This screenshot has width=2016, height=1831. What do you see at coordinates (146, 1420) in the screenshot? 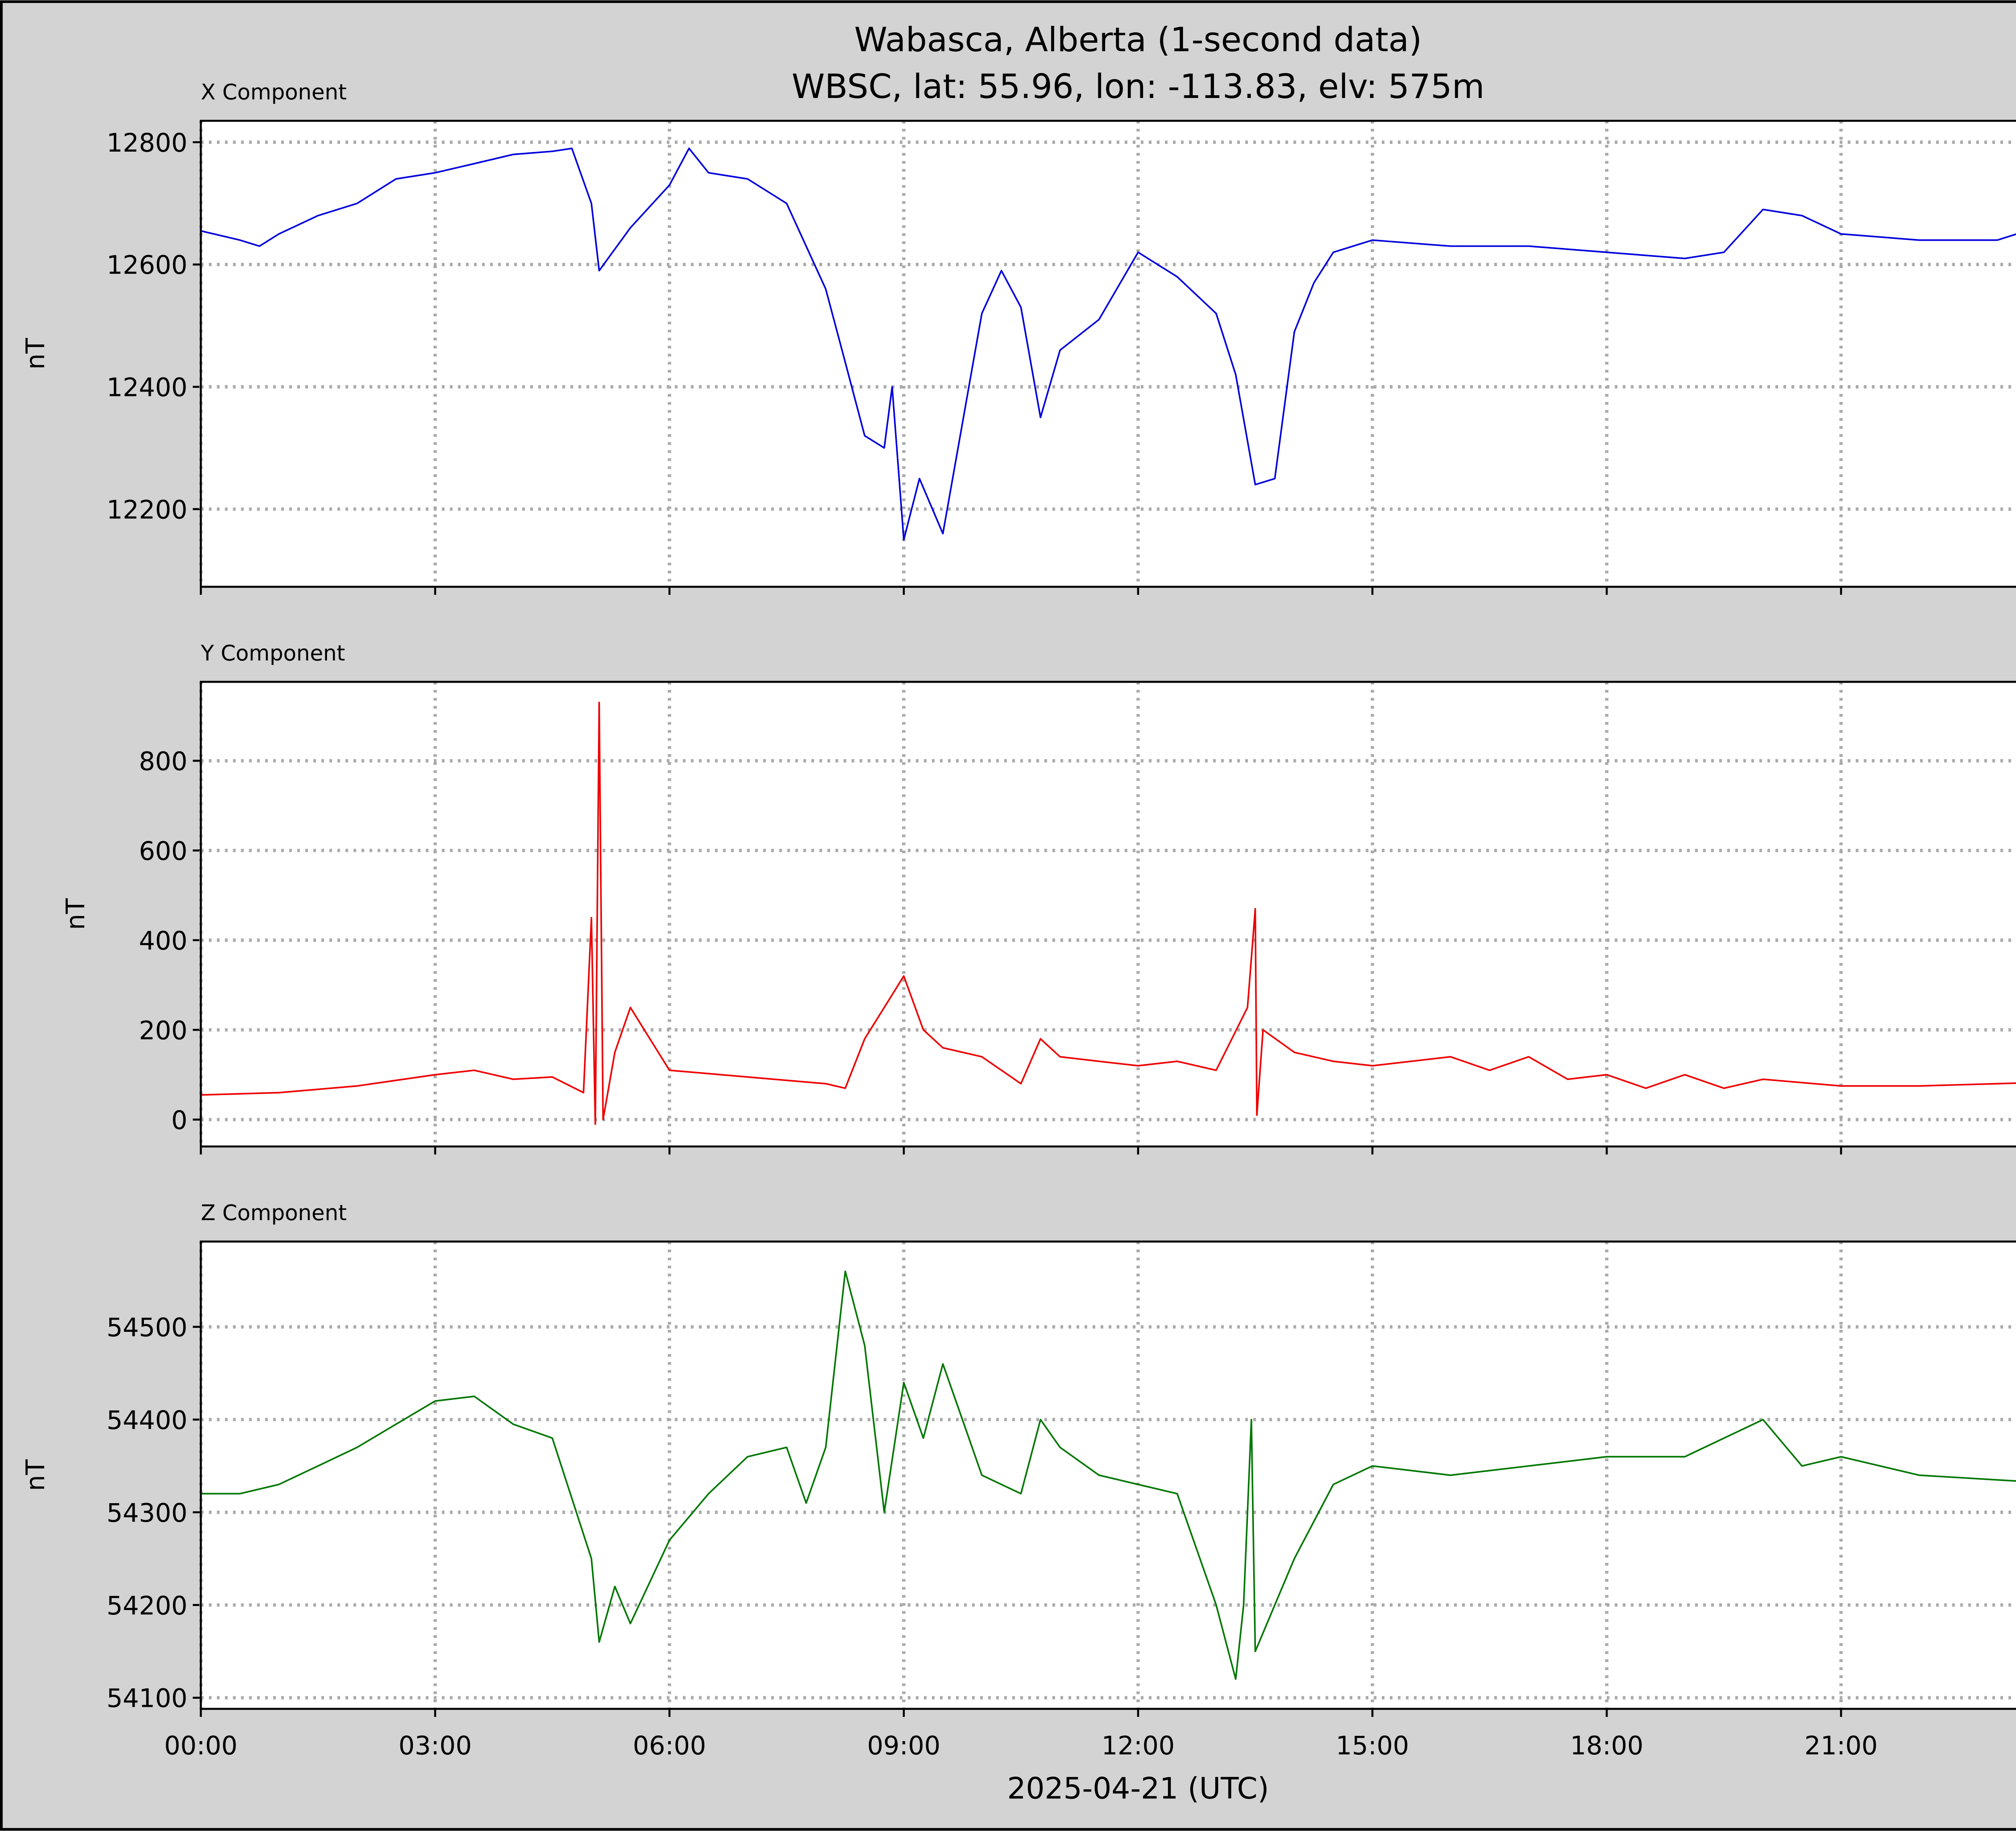
I see `y-tick-label: 54400` at bounding box center [146, 1420].